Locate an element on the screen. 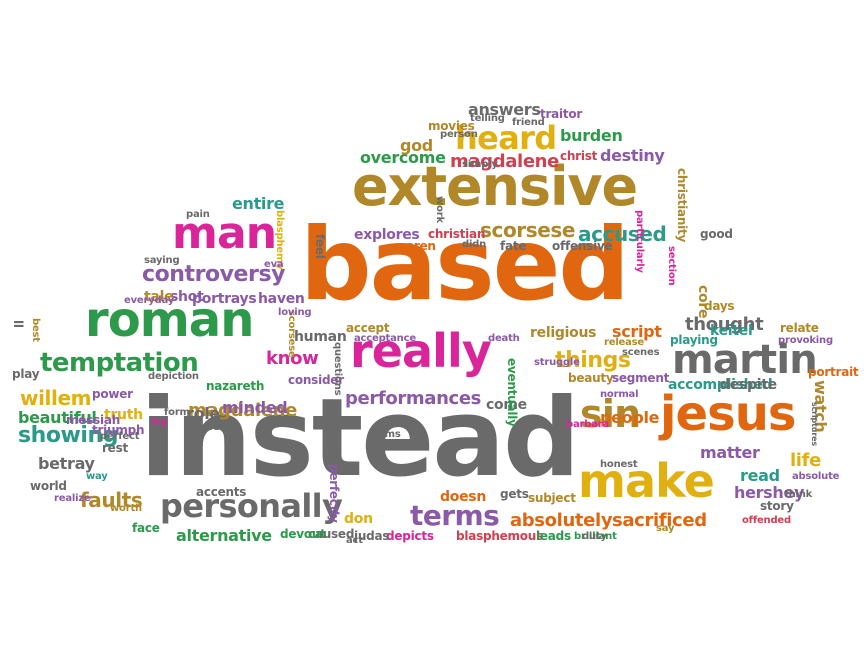 The width and height of the screenshot is (864, 648). cloud-word: controversy is located at coordinates (214, 274).